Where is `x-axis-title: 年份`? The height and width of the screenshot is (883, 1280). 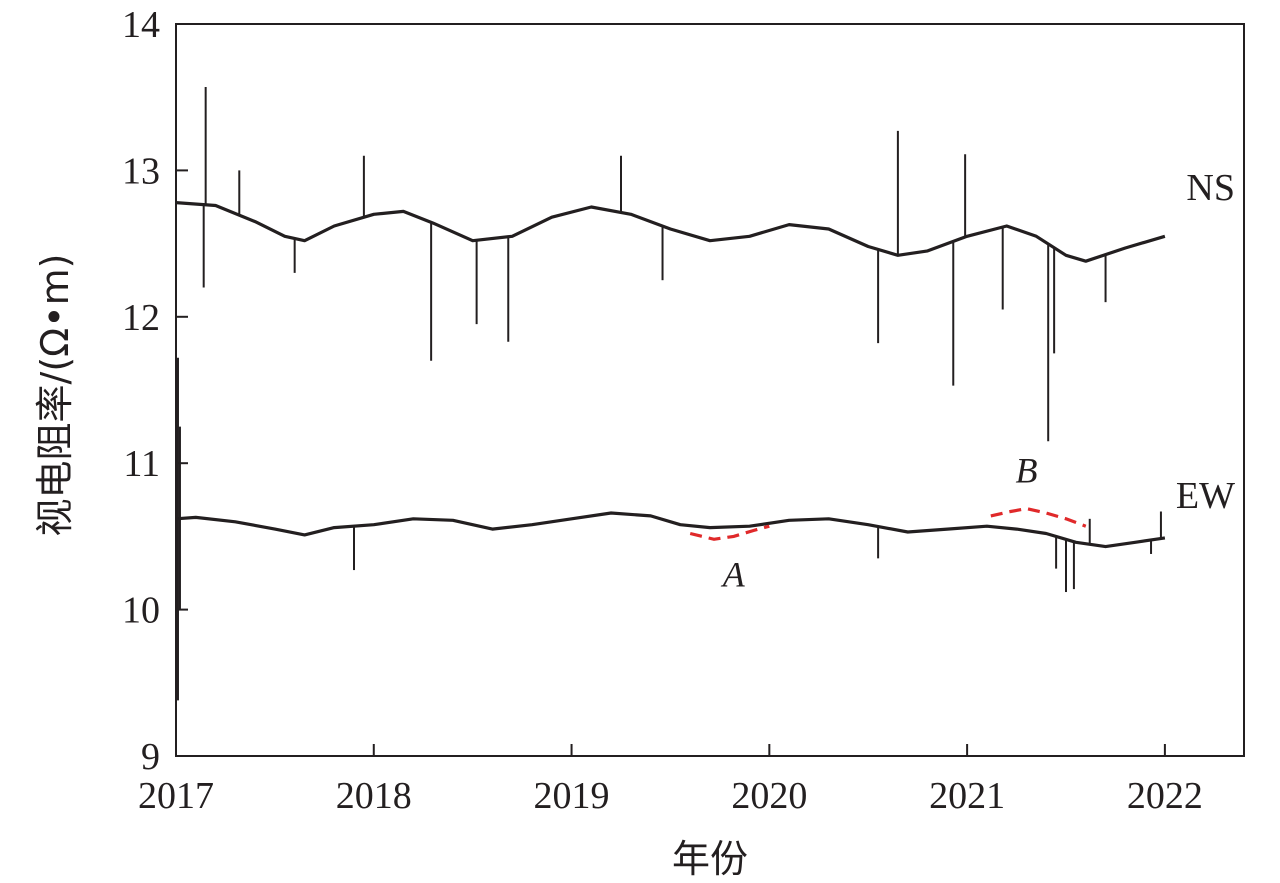 x-axis-title: 年份 is located at coordinates (710, 859).